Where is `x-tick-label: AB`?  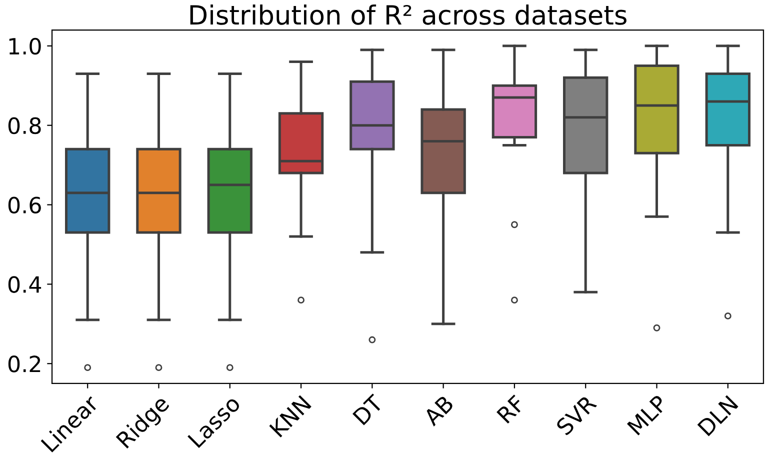 x-tick-label: AB is located at coordinates (438, 410).